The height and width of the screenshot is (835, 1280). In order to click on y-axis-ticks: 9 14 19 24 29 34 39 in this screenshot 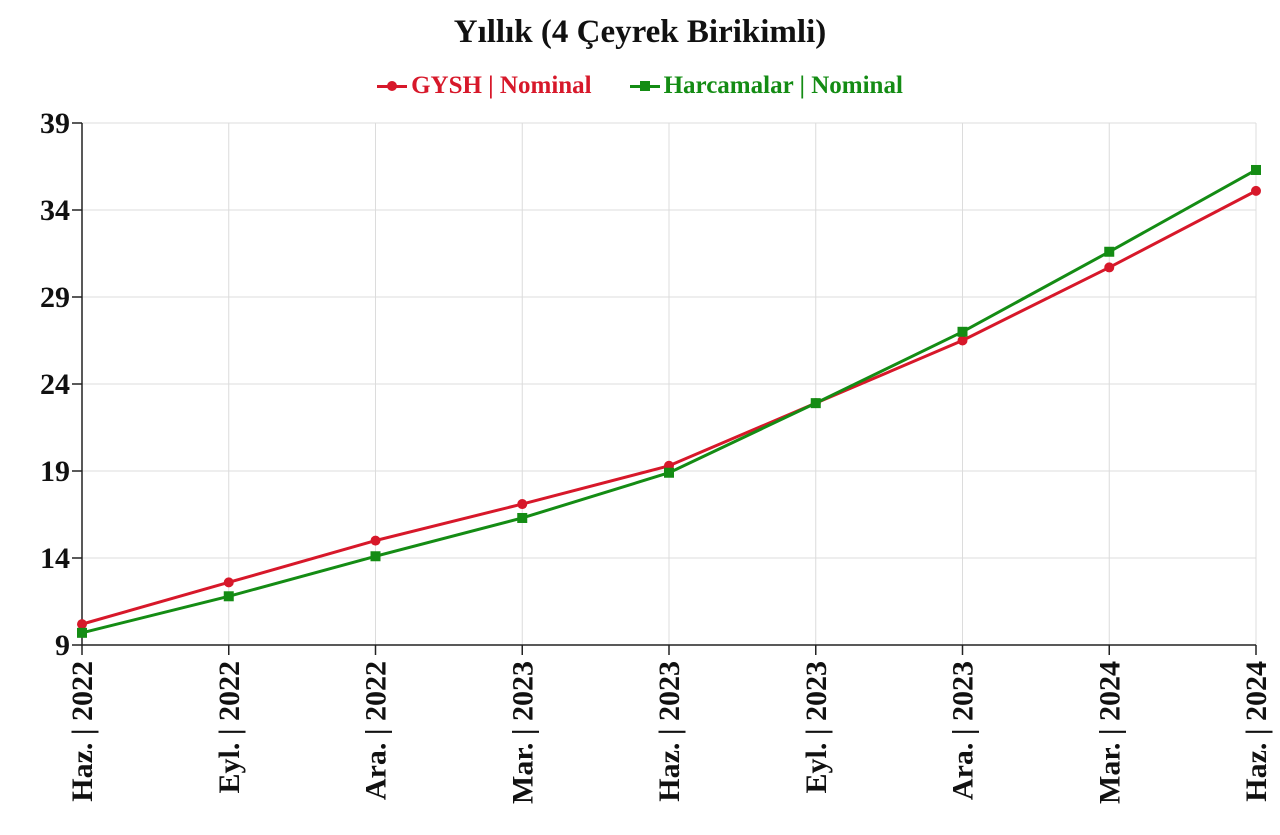, I will do `click(55, 384)`.